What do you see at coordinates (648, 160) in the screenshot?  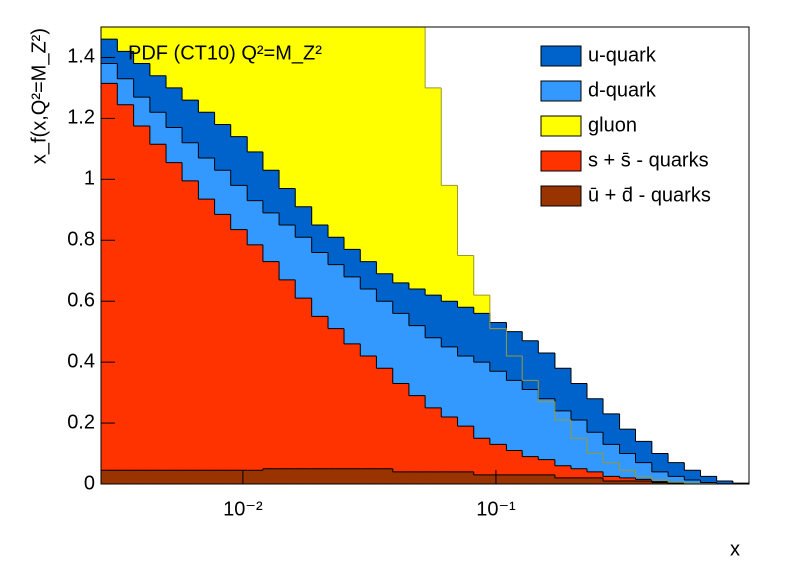 I see `legend-label: s + s̄ - quarks` at bounding box center [648, 160].